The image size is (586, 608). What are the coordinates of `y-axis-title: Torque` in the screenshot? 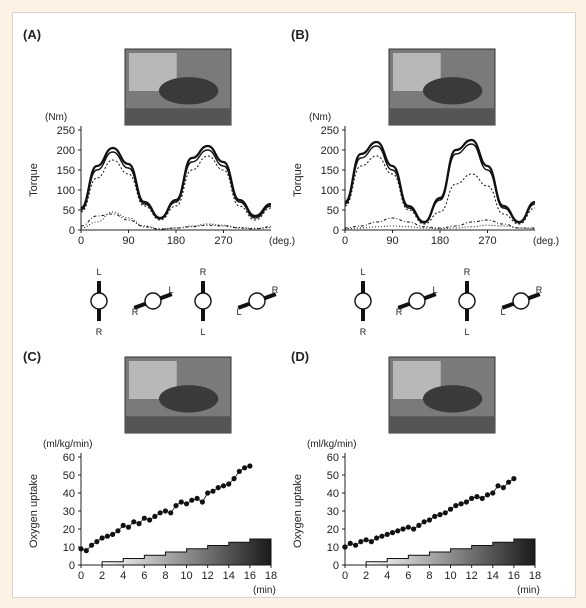 It's located at (298, 180).